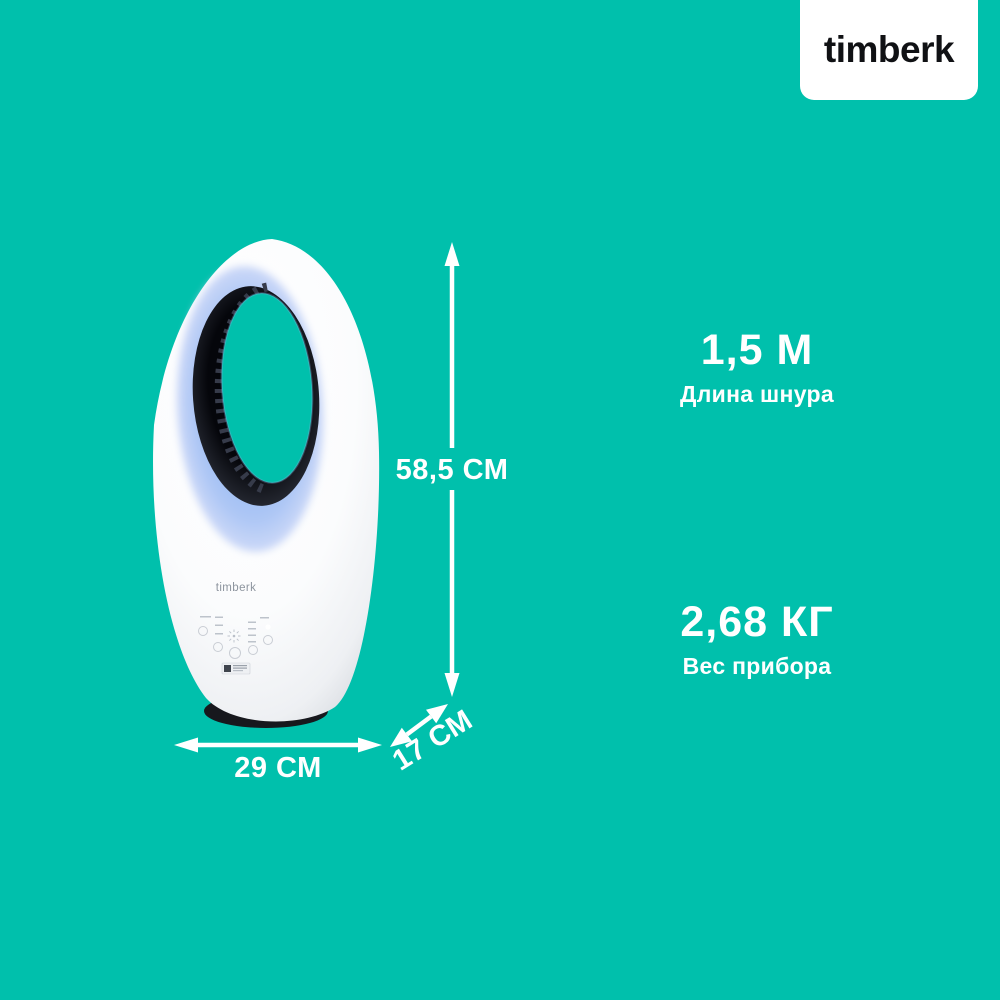 This screenshot has width=1000, height=1000. Describe the element at coordinates (278, 745) in the screenshot. I see `width-arrow` at that location.